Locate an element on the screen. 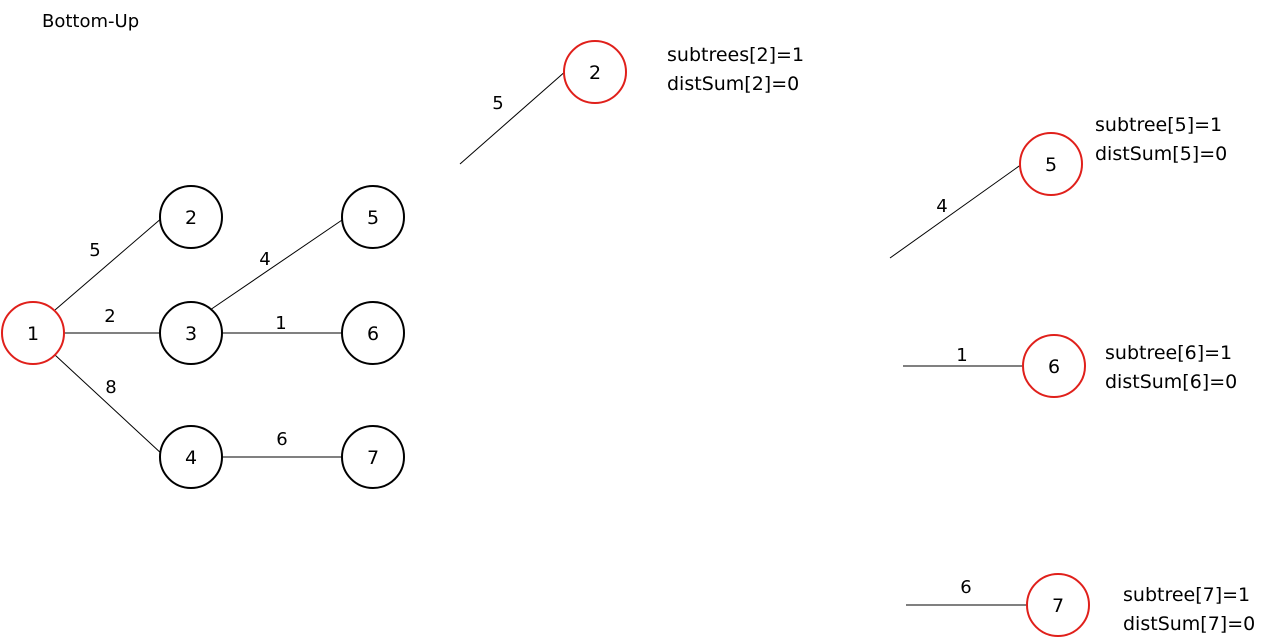  leaf-node-5-circle is located at coordinates (1051, 164).